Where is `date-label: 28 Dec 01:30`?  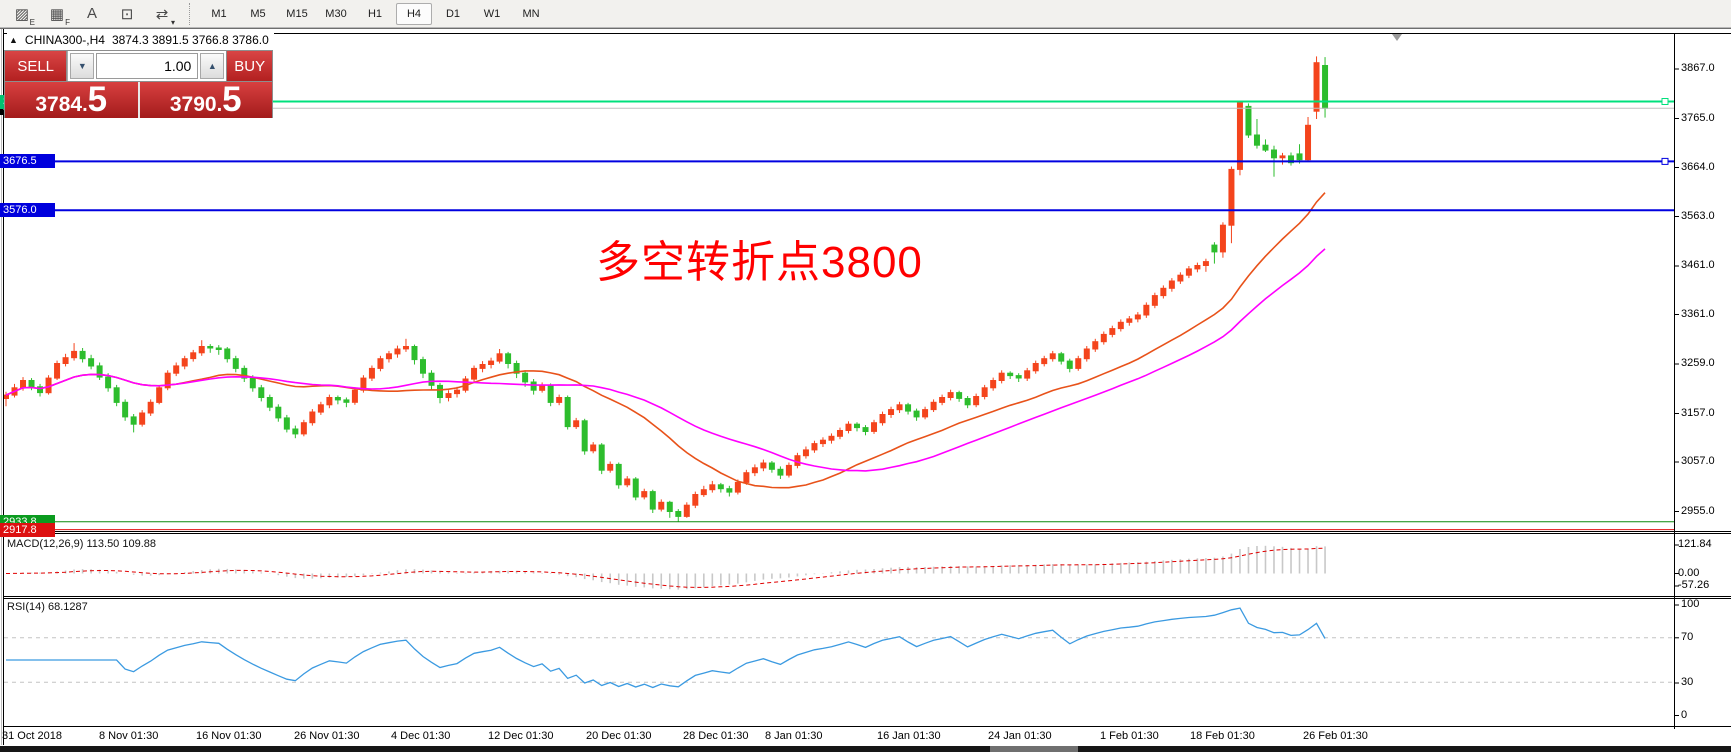
date-label: 28 Dec 01:30 is located at coordinates (716, 736).